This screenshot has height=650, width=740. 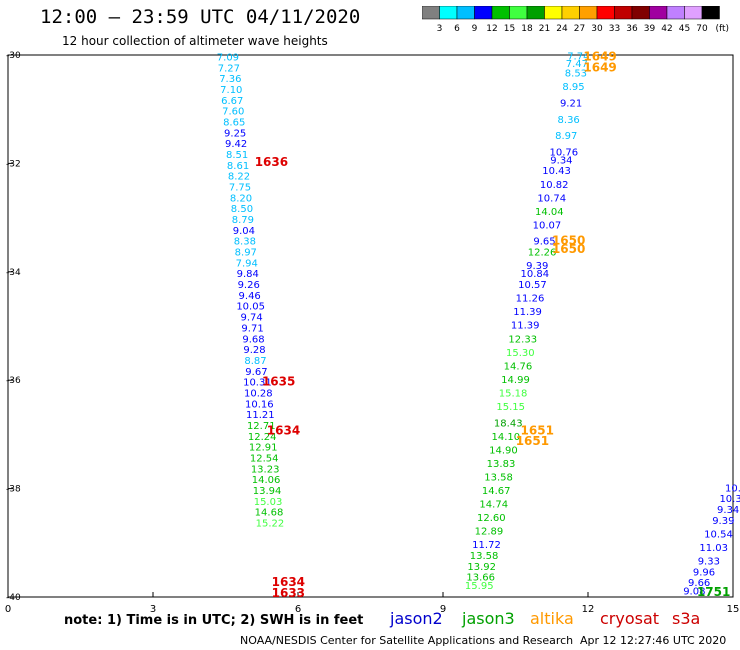 What do you see at coordinates (564, 152) in the screenshot?
I see `wave-height-point: 10.76` at bounding box center [564, 152].